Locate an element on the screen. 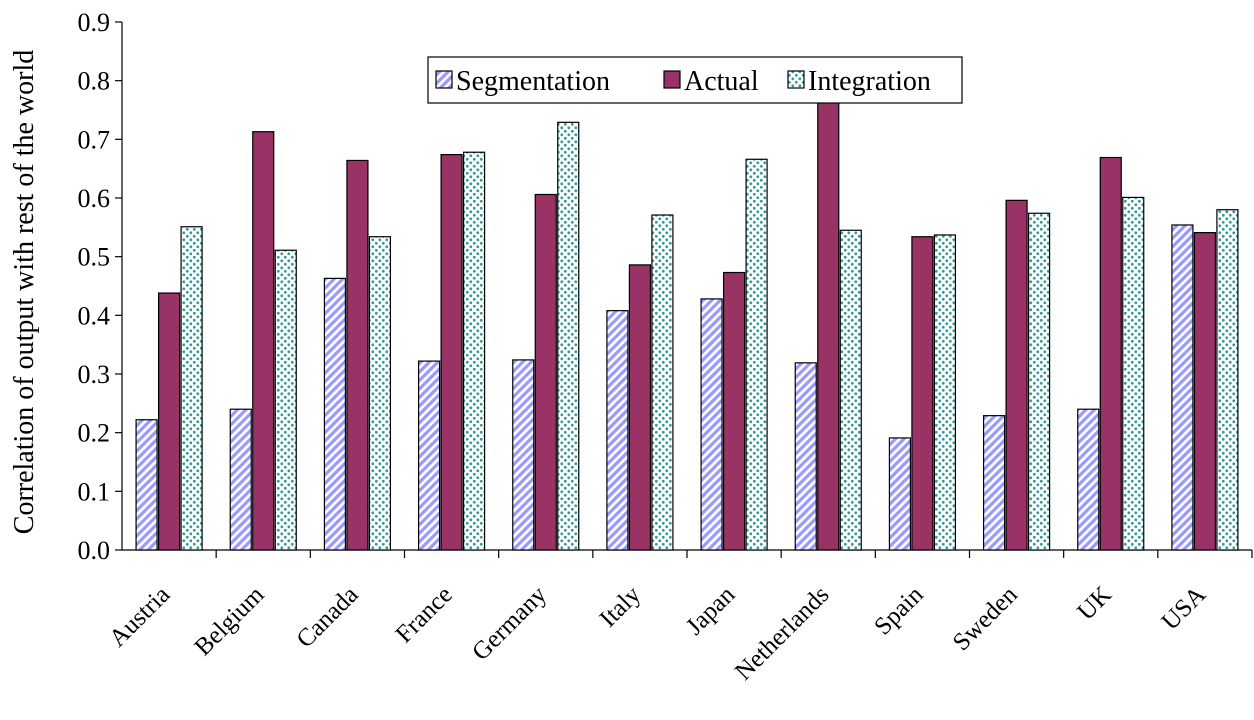 This screenshot has height=720, width=1254. bar-actual-austria is located at coordinates (169, 421).